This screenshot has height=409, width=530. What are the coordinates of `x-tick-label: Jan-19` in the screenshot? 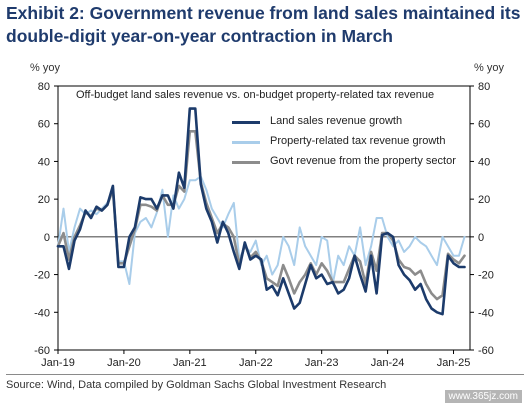 It's located at (58, 363).